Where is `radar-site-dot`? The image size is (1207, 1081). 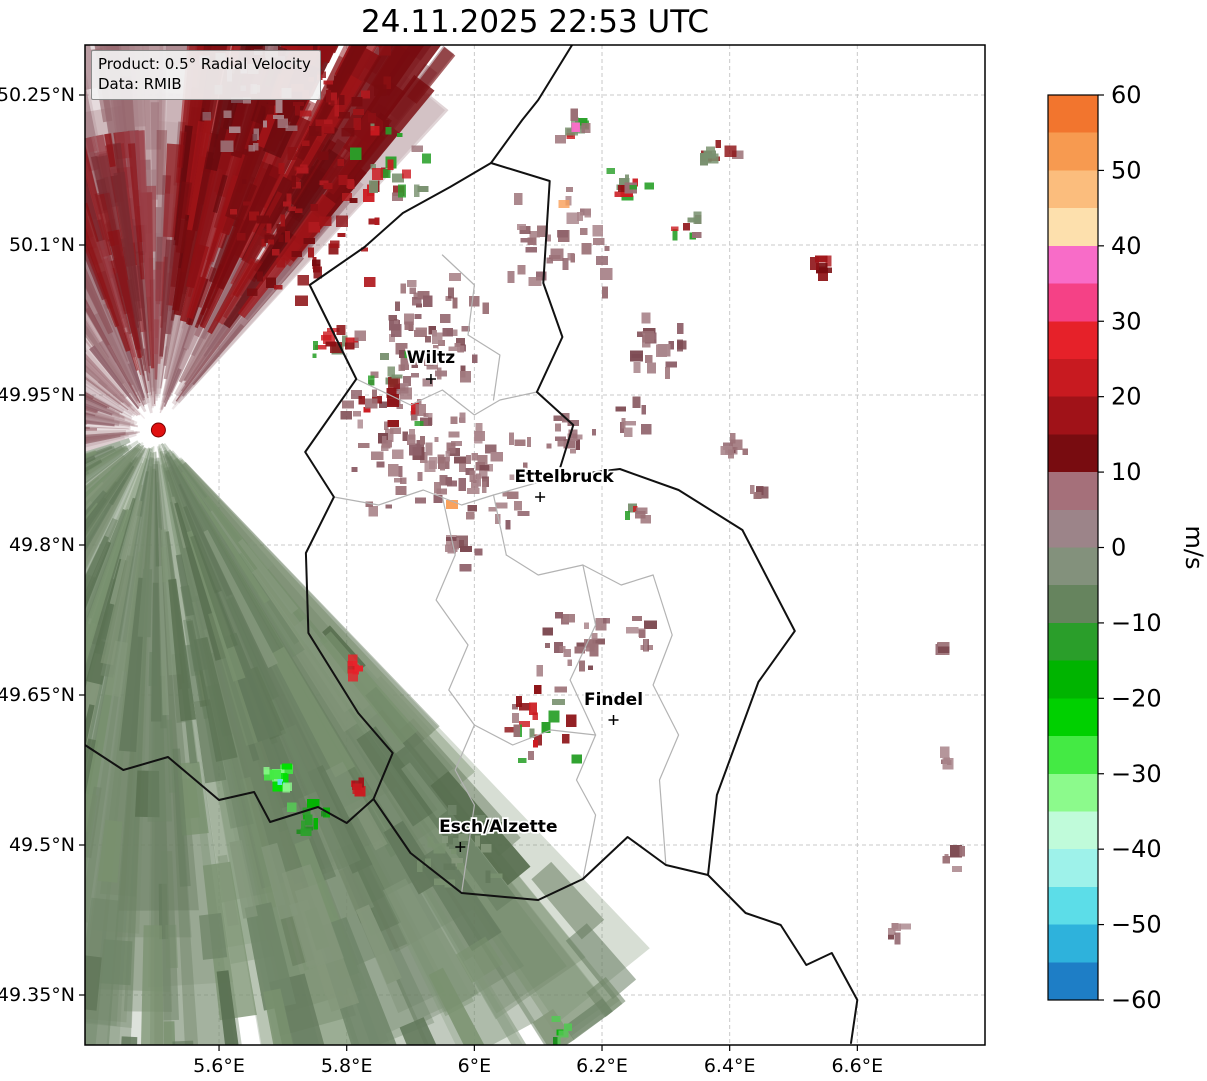
radar-site-dot is located at coordinates (158, 430).